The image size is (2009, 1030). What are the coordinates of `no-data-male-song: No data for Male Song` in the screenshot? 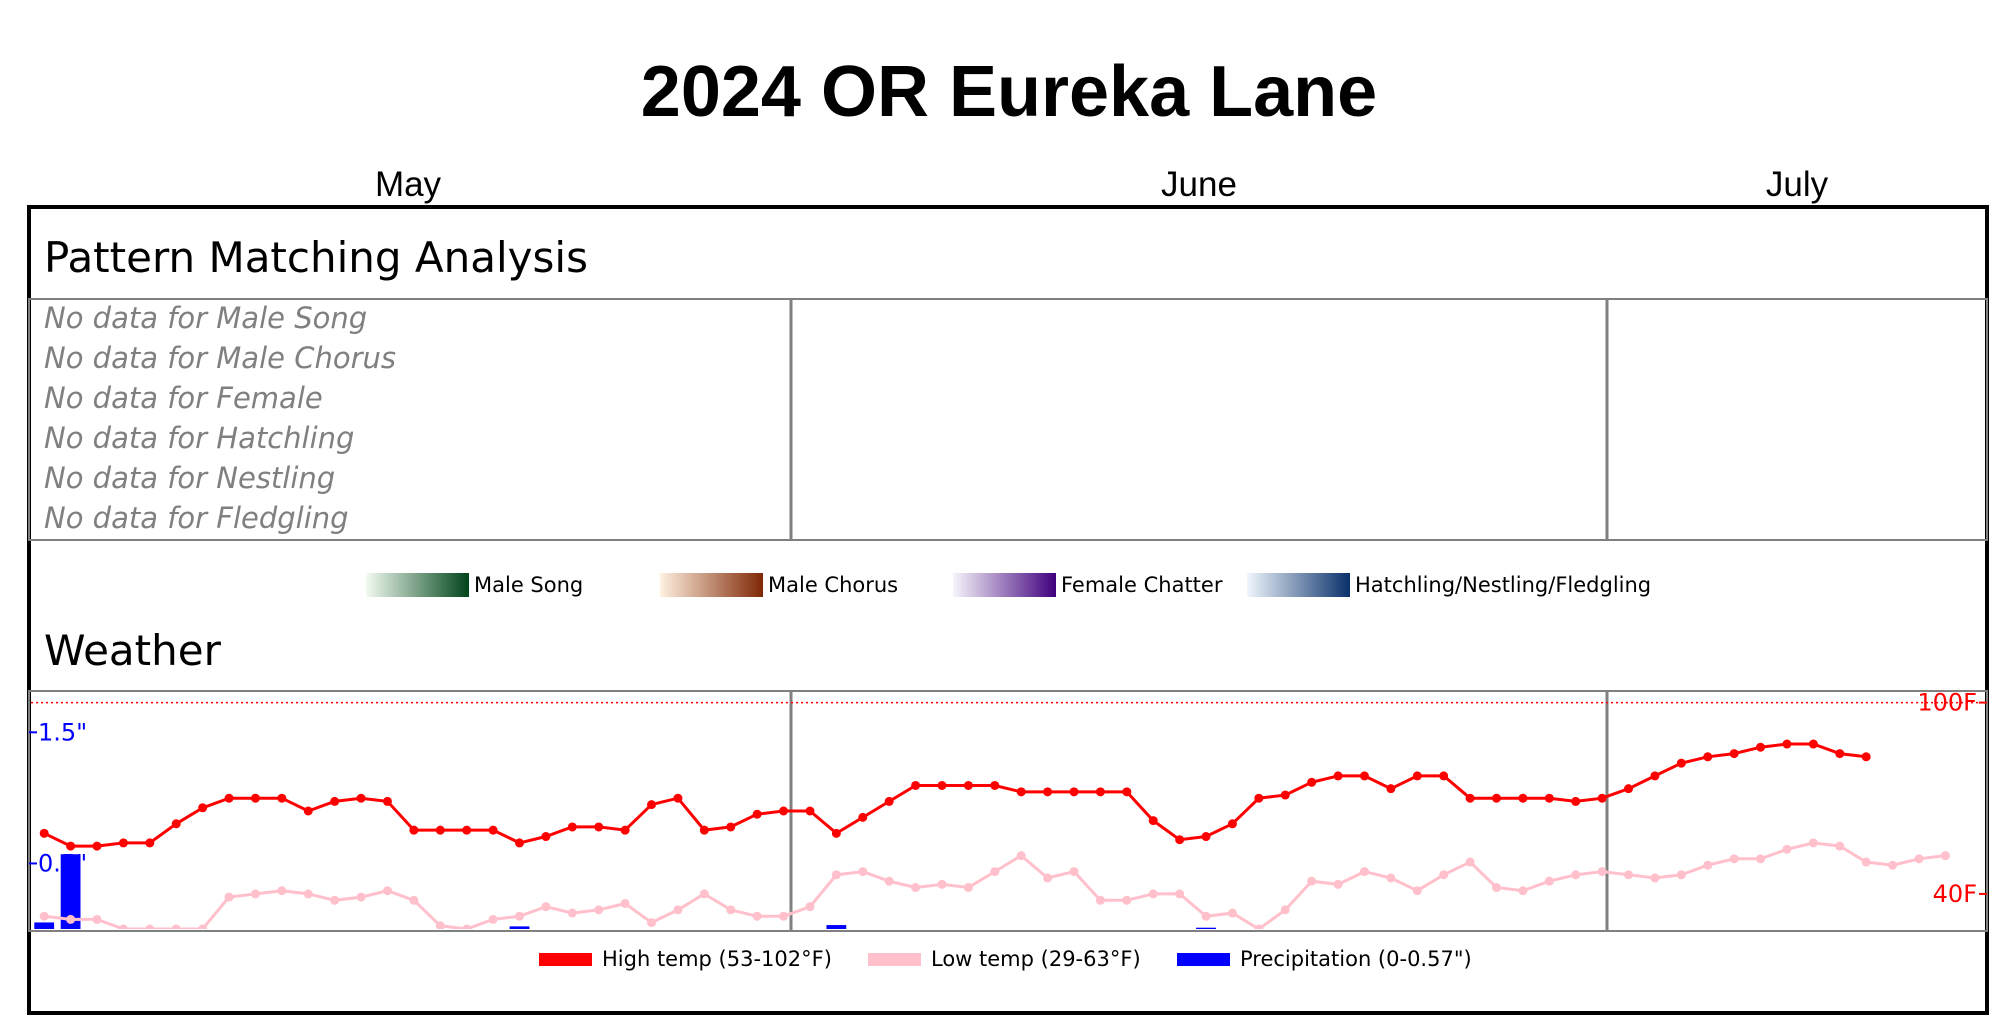 It's located at (205, 318).